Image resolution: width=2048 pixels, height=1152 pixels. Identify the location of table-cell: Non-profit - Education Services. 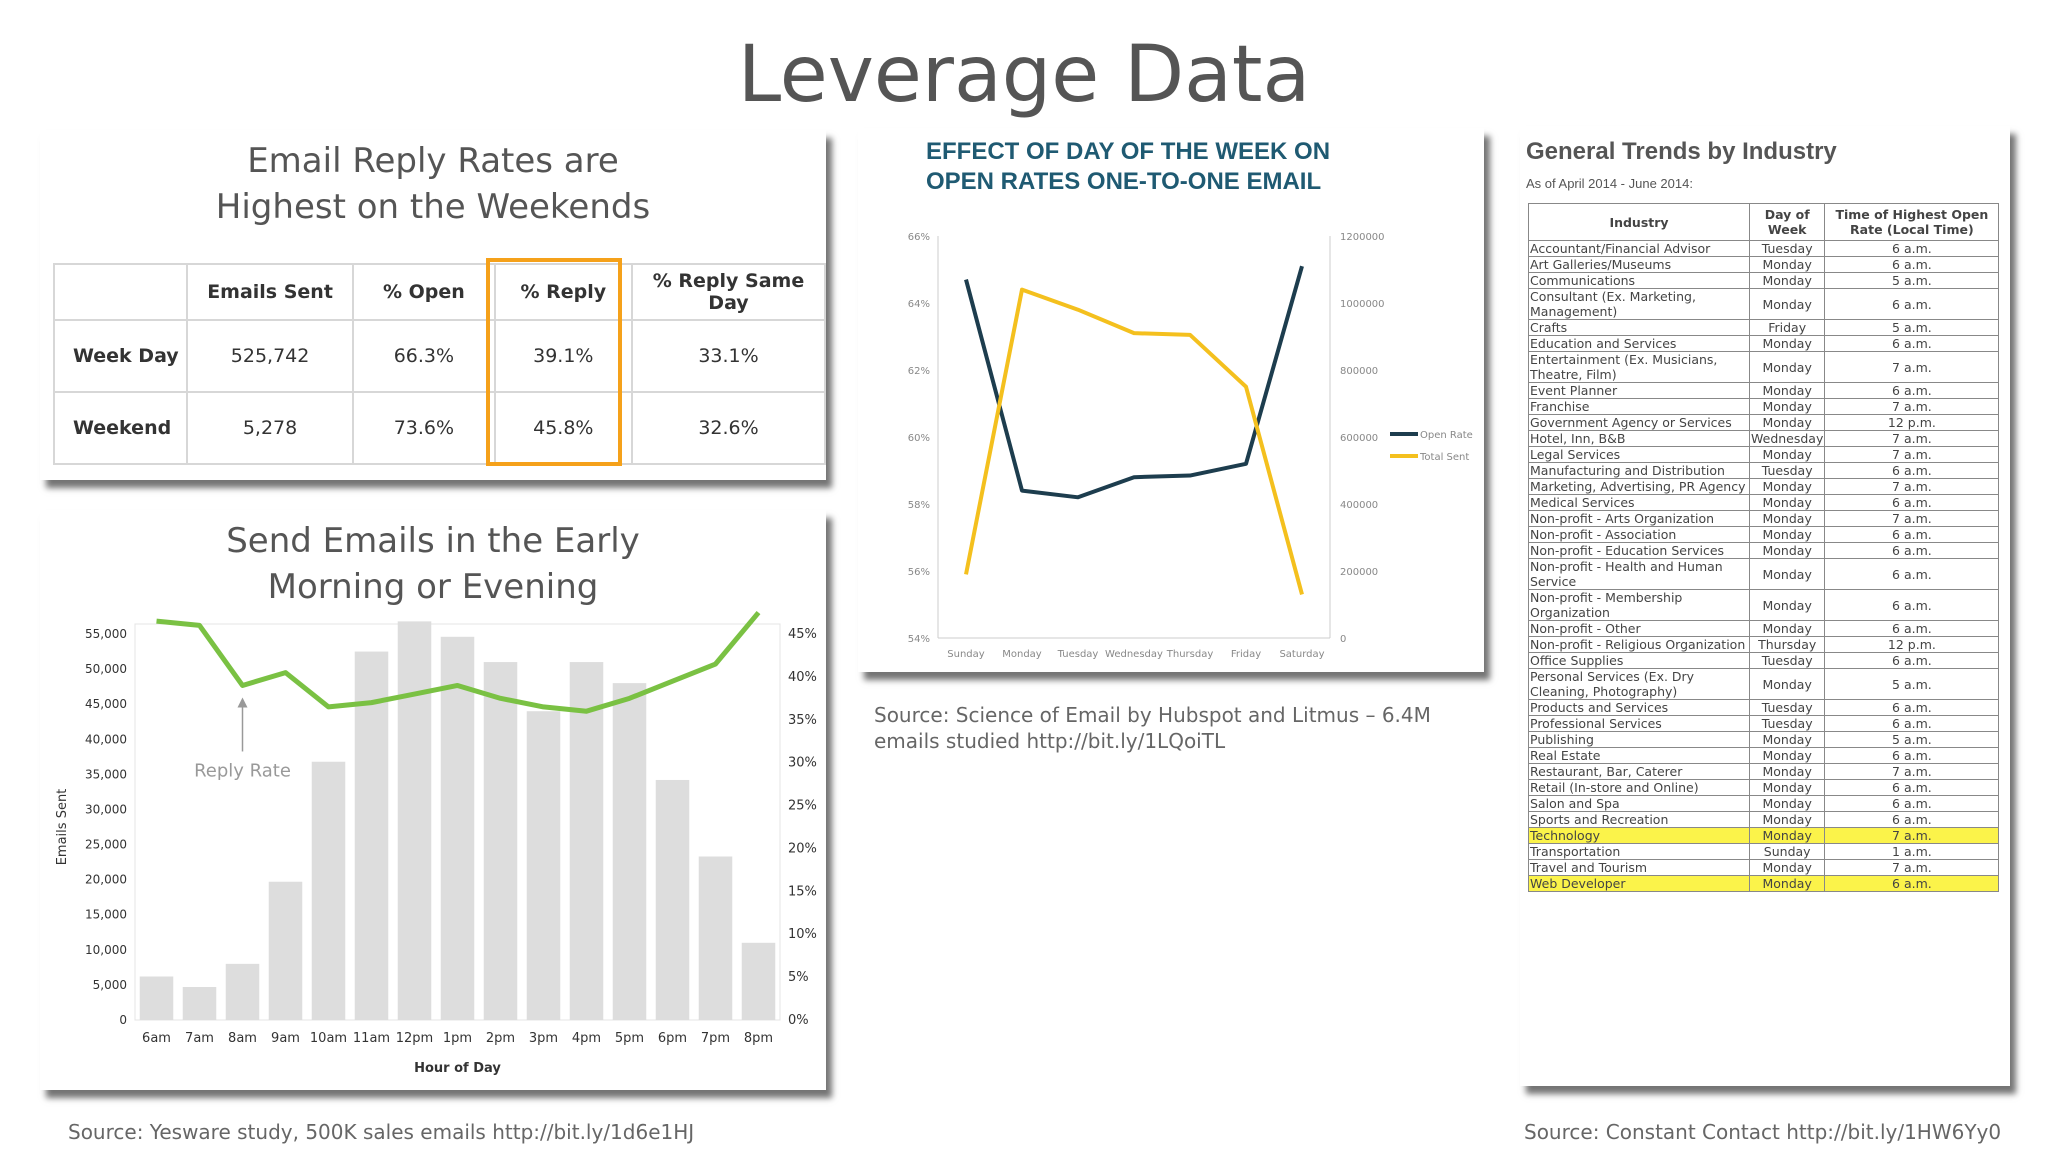
(1639, 550).